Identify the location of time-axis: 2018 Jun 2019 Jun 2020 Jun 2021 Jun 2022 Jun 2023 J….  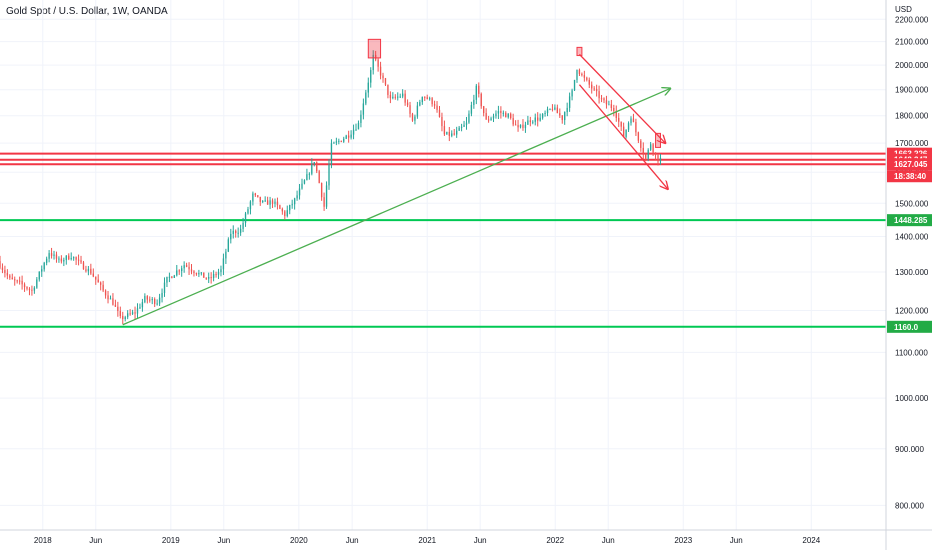
(466, 537).